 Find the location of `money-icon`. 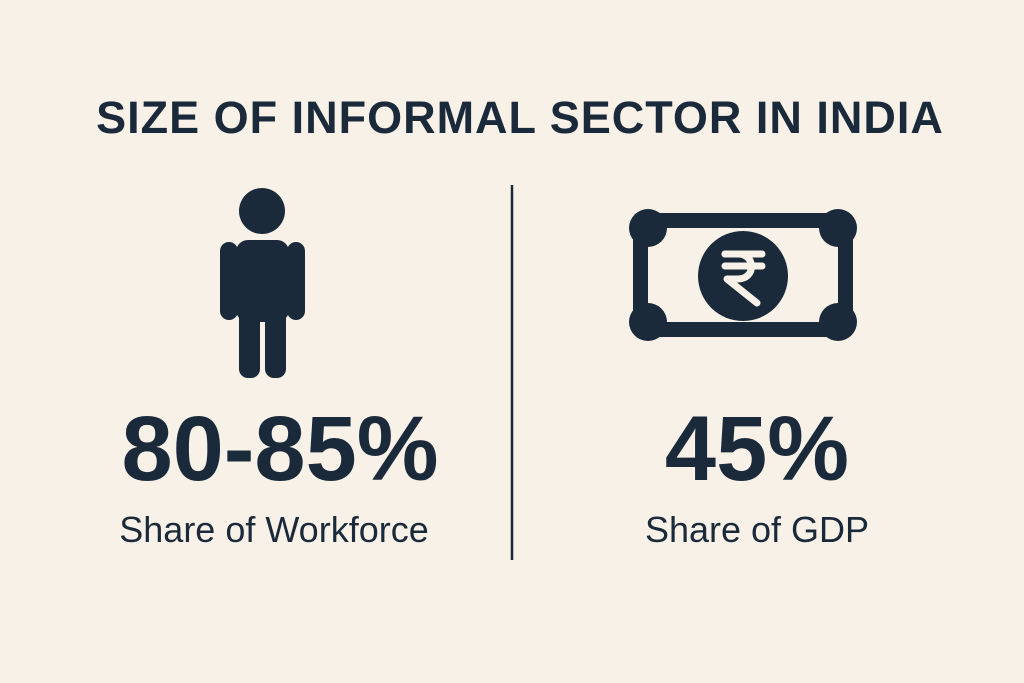

money-icon is located at coordinates (743, 275).